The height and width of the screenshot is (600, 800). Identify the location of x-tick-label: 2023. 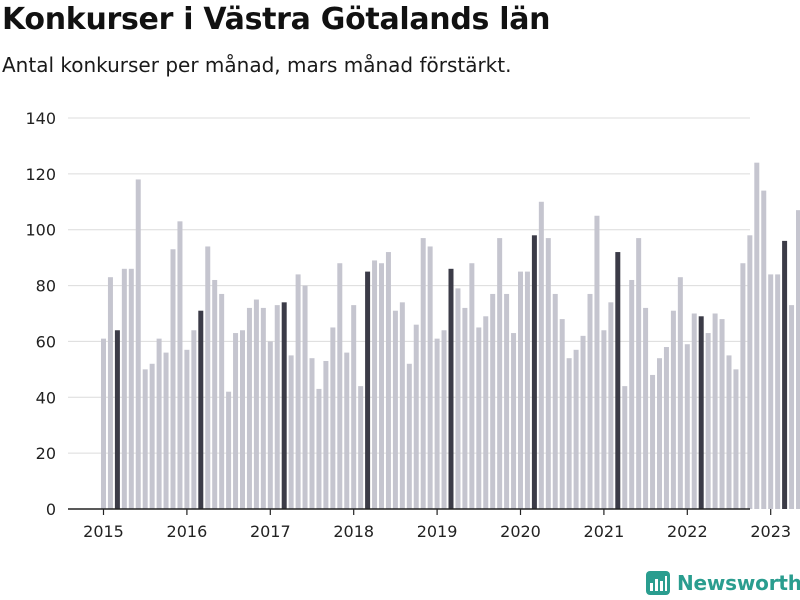
(770, 531).